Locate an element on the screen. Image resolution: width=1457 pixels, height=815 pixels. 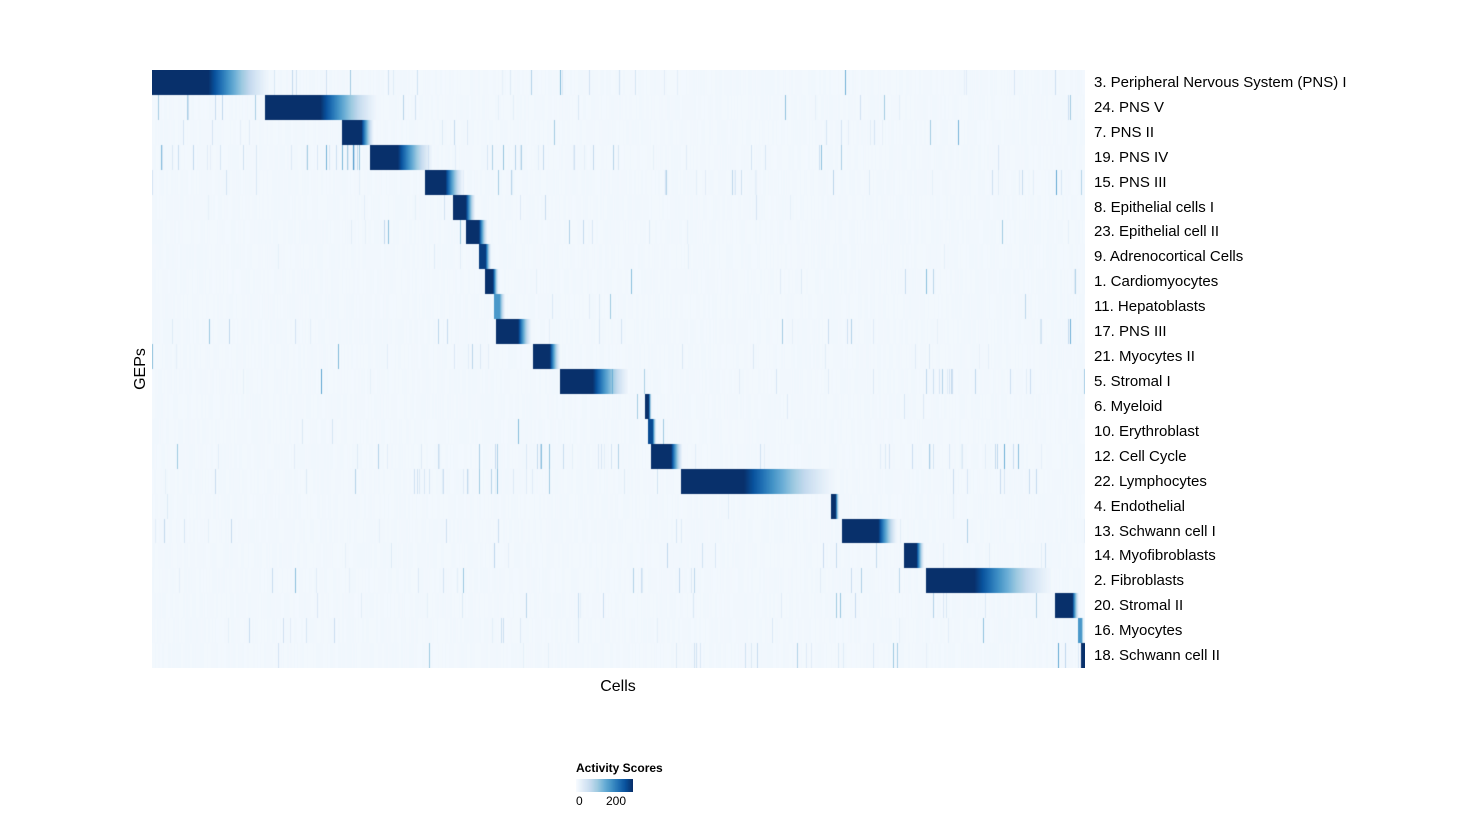
row-label: 19. PNS IV is located at coordinates (1131, 157).